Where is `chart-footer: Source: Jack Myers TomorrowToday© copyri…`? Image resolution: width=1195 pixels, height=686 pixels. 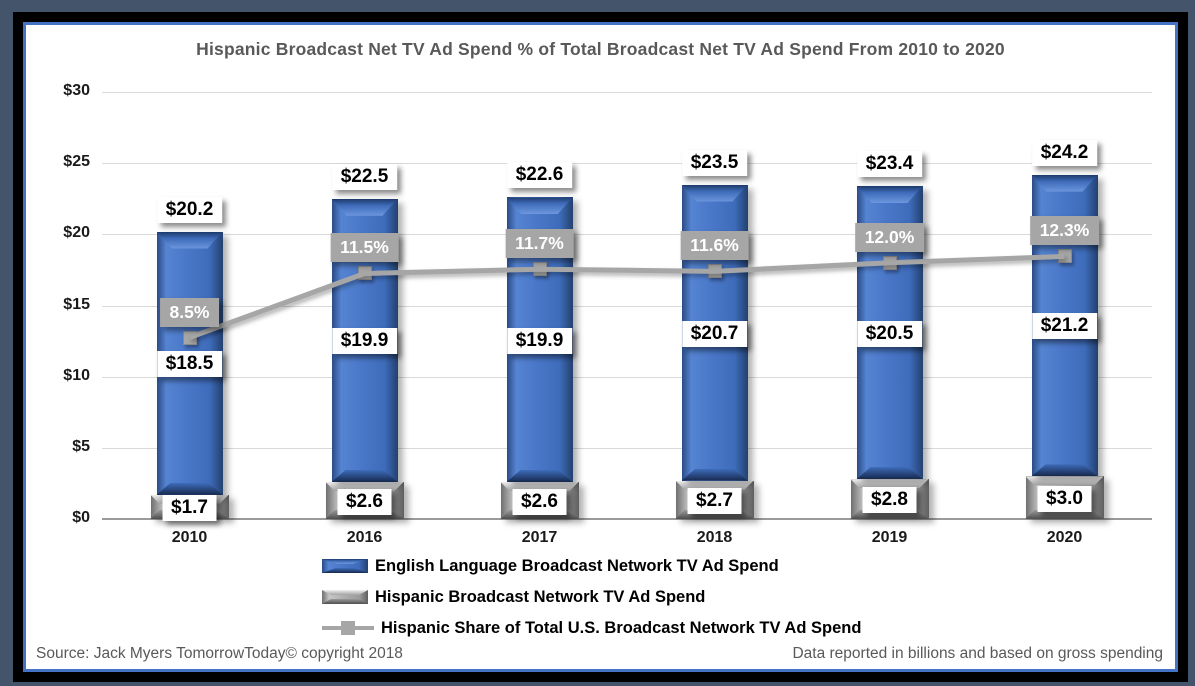
chart-footer: Source: Jack Myers TomorrowToday© copyri… is located at coordinates (599, 654).